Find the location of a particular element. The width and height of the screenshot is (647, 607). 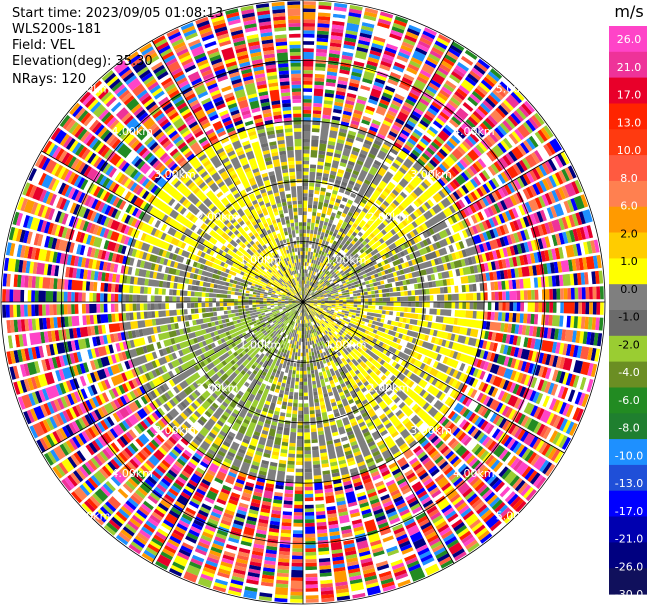

colorbar-tick-label: 13.0 is located at coordinates (629, 122).